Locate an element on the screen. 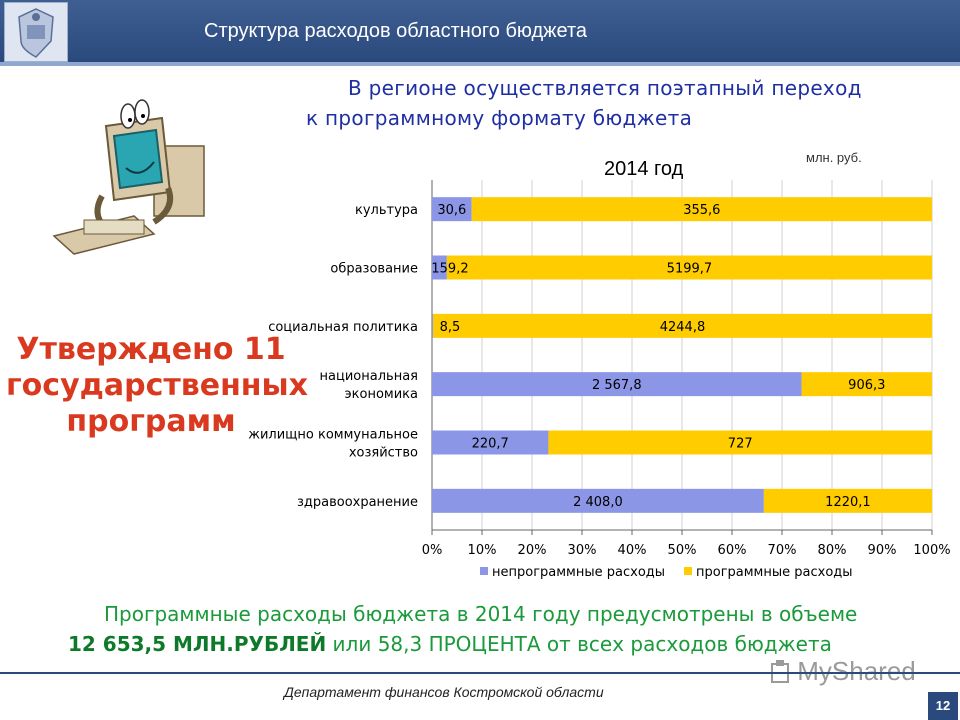 This screenshot has width=960, height=720. header-bar is located at coordinates (480, 31).